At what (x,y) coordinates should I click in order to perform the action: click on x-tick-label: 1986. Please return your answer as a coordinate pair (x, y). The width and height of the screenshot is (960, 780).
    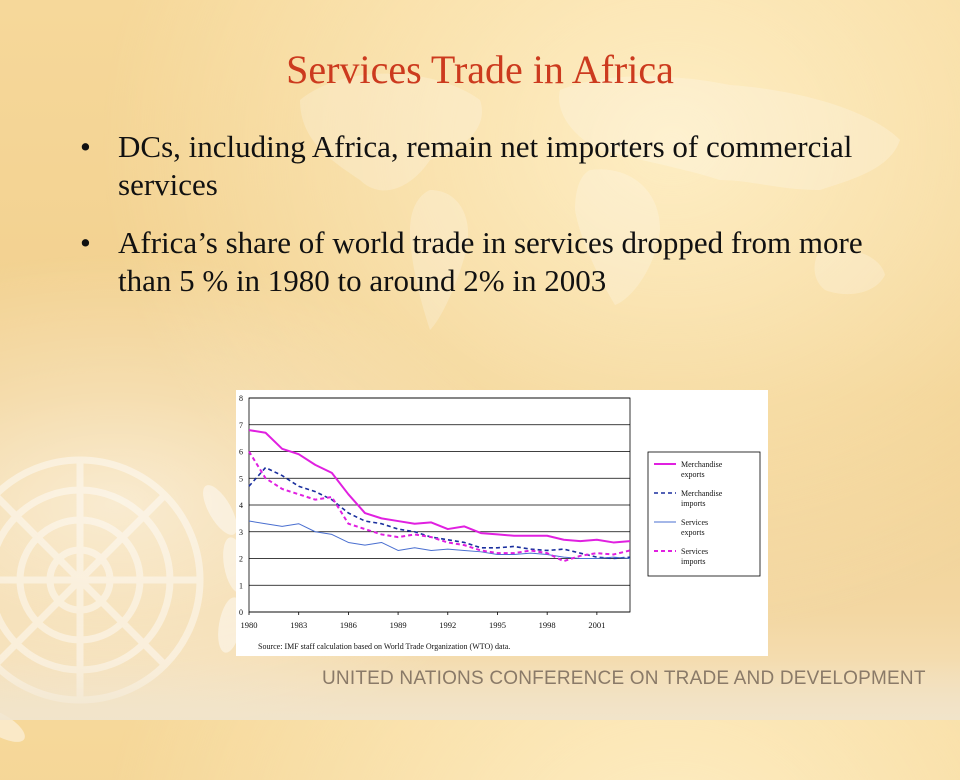
    Looking at the image, I should click on (348, 625).